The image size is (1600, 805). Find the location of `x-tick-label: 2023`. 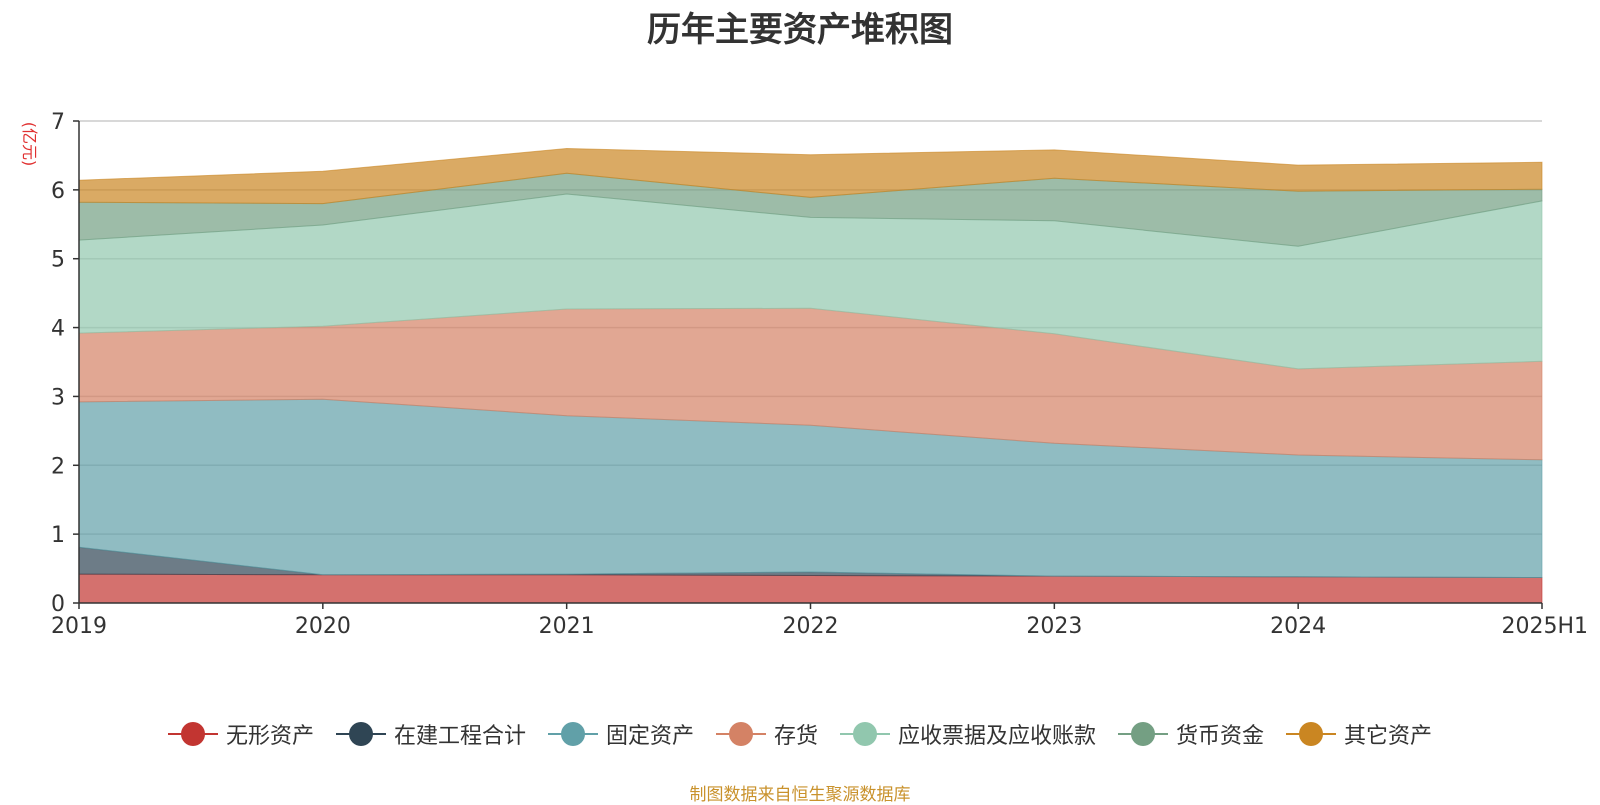

x-tick-label: 2023 is located at coordinates (1054, 626).